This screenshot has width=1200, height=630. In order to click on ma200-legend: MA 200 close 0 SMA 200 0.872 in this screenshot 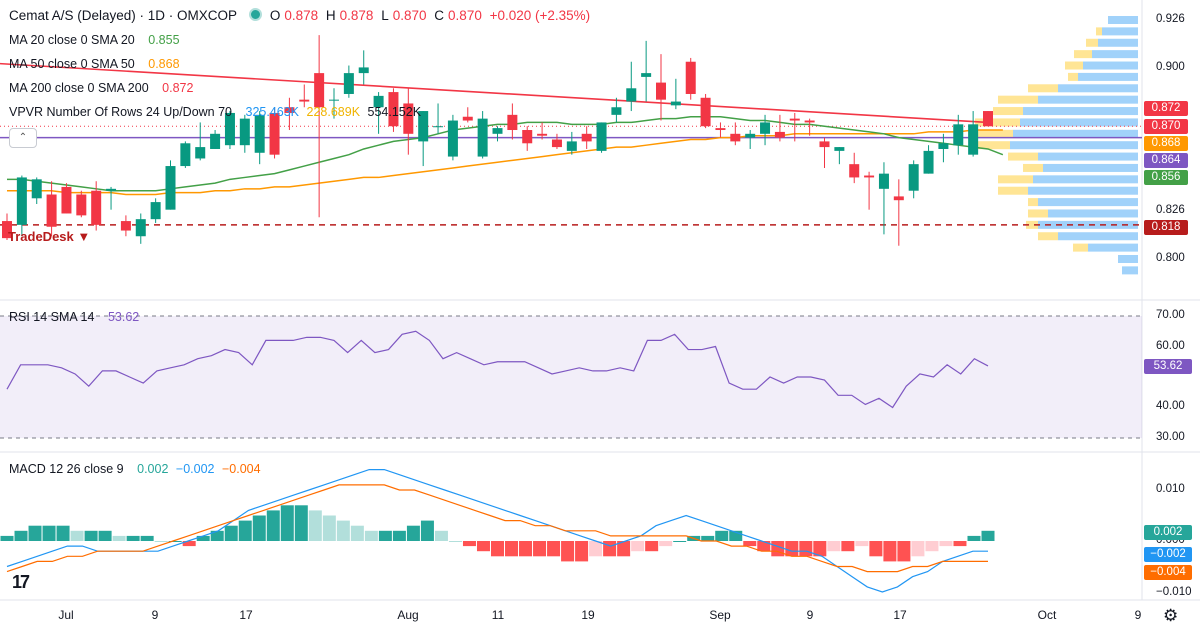, I will do `click(103, 88)`.